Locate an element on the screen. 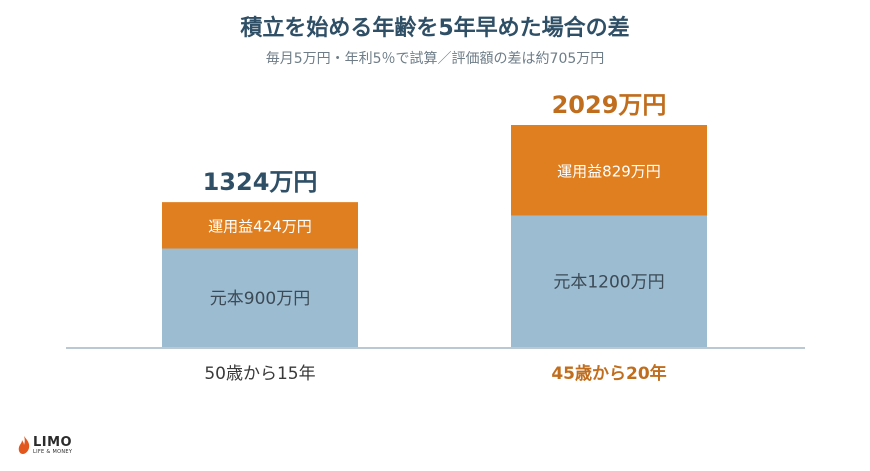 Image resolution: width=870 pixels, height=471 pixels. category-label-0: 50歳から15年 is located at coordinates (259, 374).